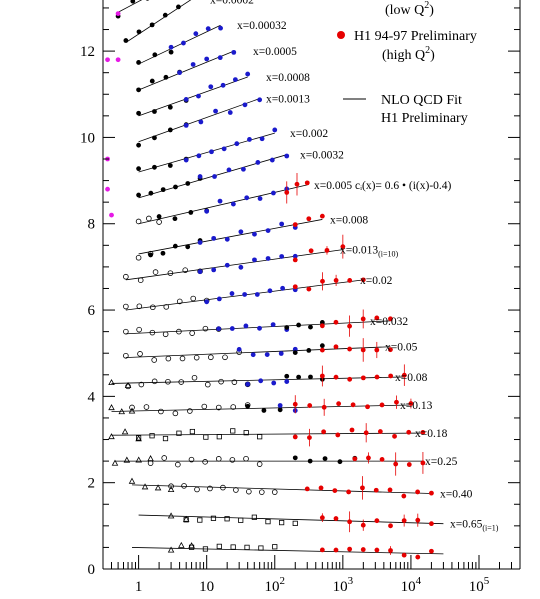 The height and width of the screenshot is (599, 540). What do you see at coordinates (403, 186) in the screenshot?
I see `scale-annotation: cᵢ(x)= 0.6 • (i(x)-0.4)` at bounding box center [403, 186].